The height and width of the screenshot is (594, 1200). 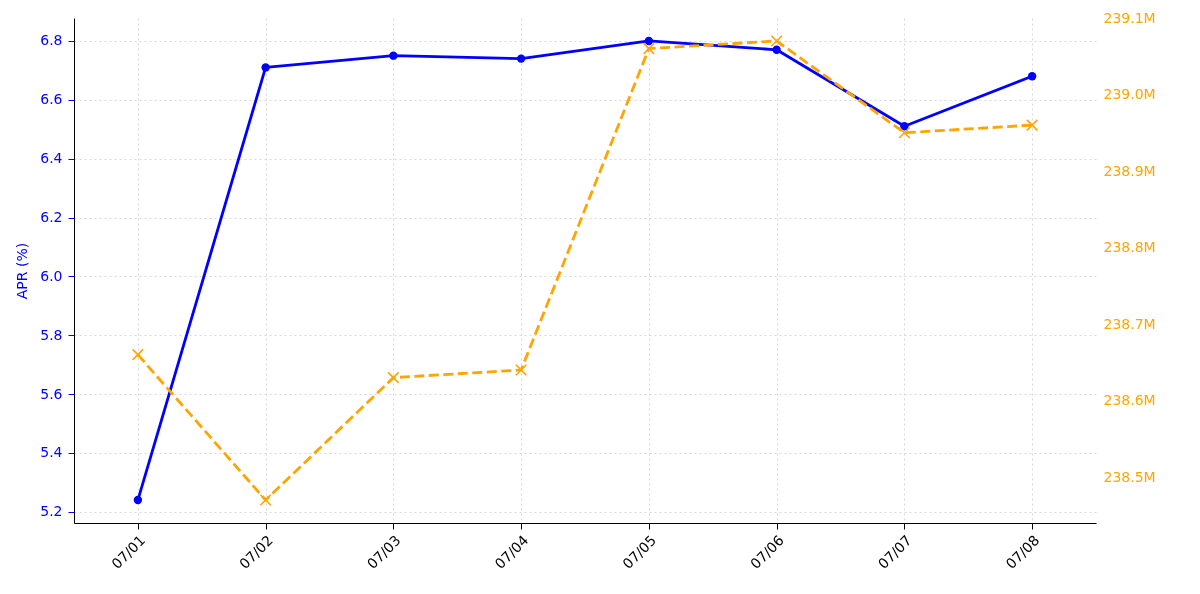 I want to click on y-tick-label: 6.0, so click(x=51, y=275).